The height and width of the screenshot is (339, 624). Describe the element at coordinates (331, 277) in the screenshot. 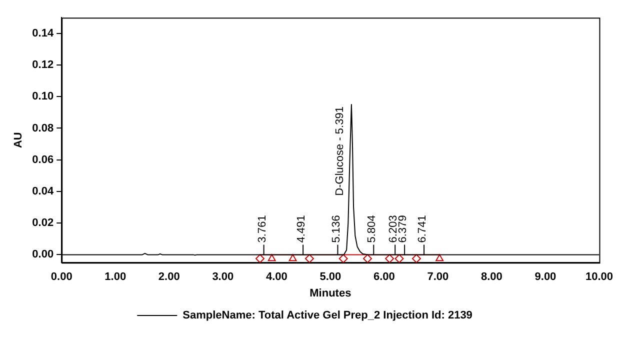

I see `x-tick-label: 5.00` at that location.